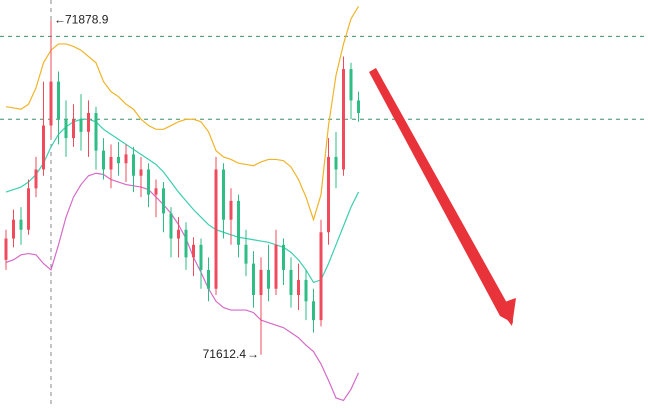  What do you see at coordinates (225, 354) in the screenshot?
I see `low-label: 71612.4` at bounding box center [225, 354].